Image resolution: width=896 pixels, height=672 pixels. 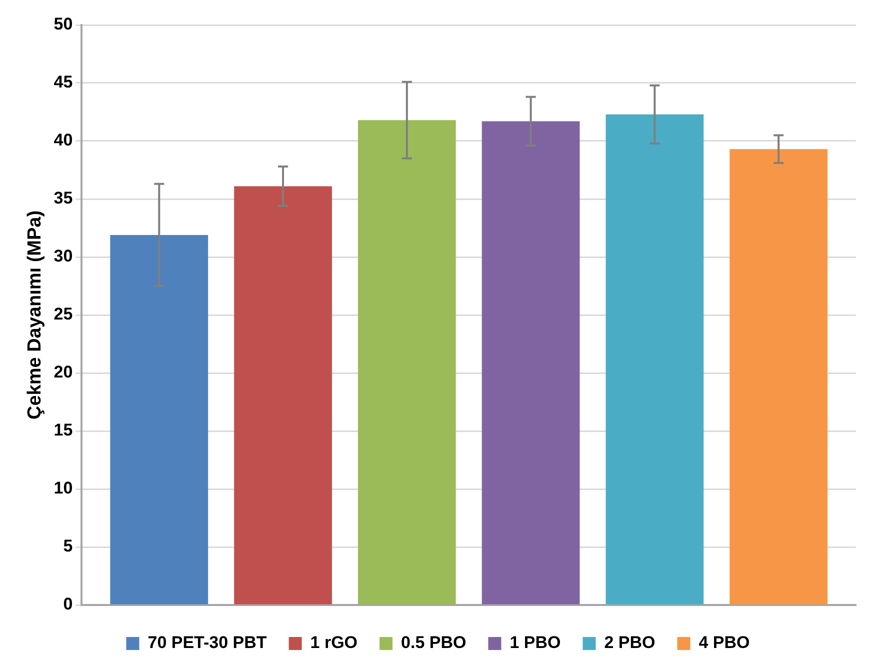 What do you see at coordinates (724, 642) in the screenshot?
I see `legend-label: 4 PBO` at bounding box center [724, 642].